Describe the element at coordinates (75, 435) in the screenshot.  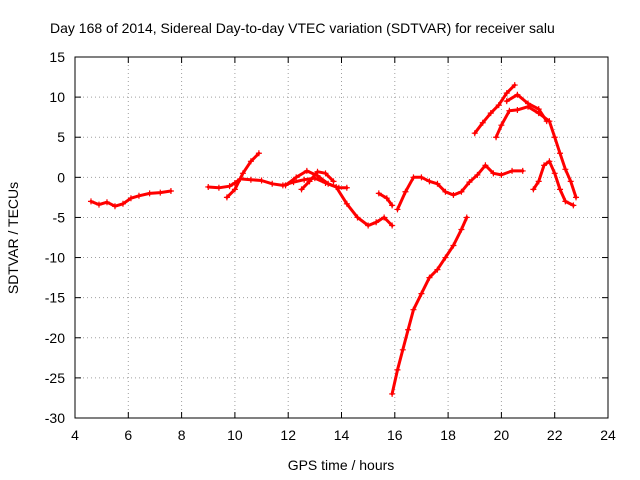
I see `x-tick-label: 4` at that location.